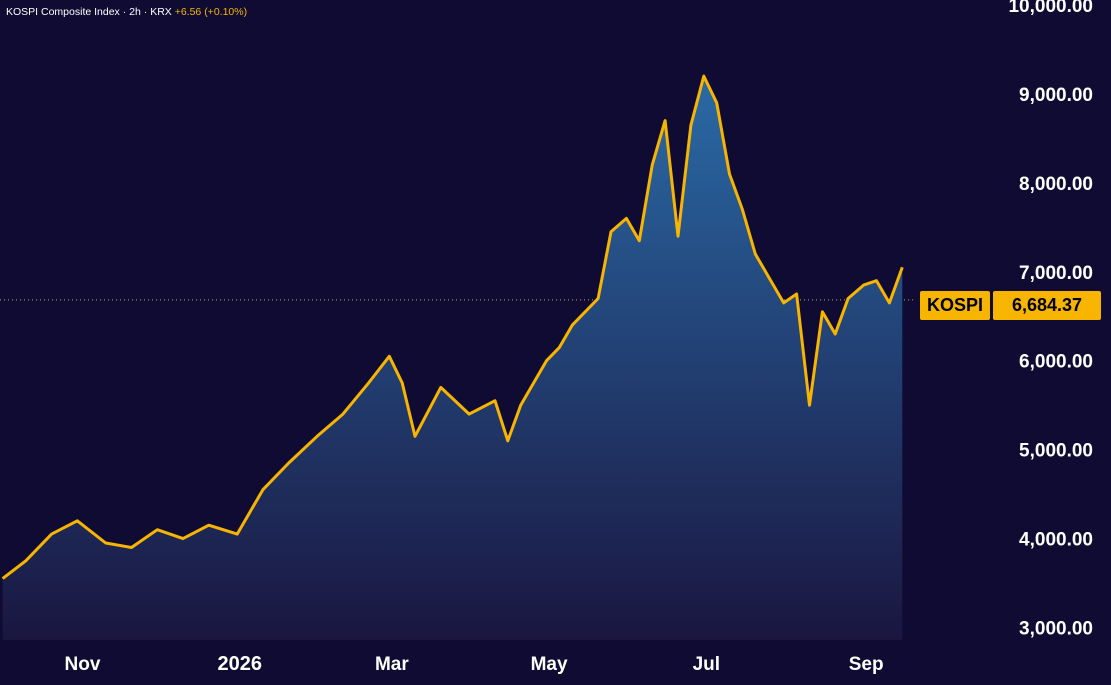 The image size is (1111, 685). What do you see at coordinates (1056, 451) in the screenshot?
I see `y-tick-label: 5,000.00` at bounding box center [1056, 451].